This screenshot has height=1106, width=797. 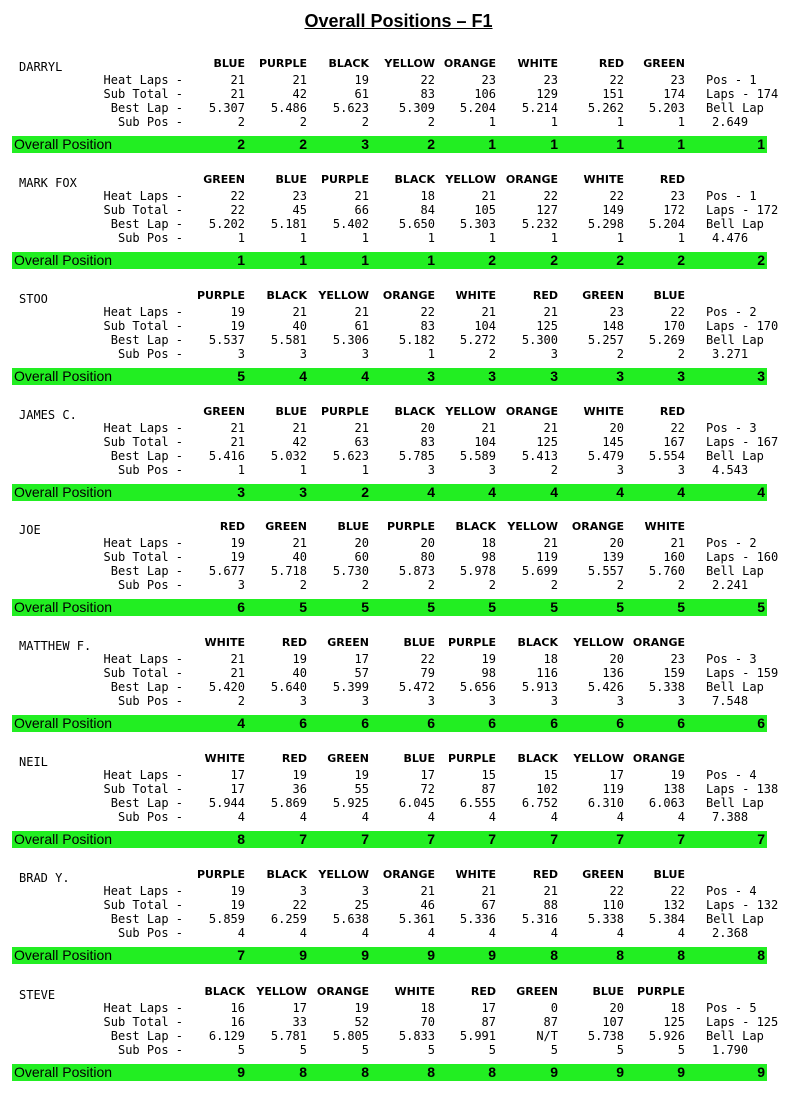 I want to click on overall-position-cell: 4, so click(x=431, y=492).